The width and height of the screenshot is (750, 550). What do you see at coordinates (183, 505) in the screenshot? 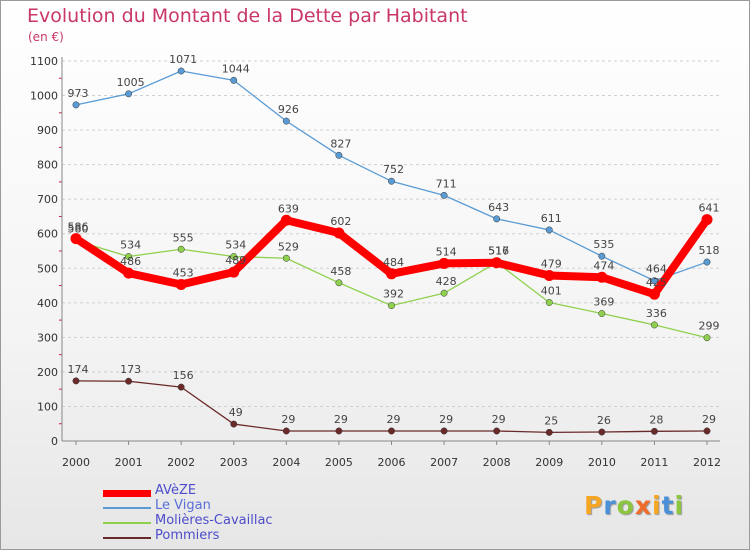
I see `legend-label: Le Vigan` at bounding box center [183, 505].